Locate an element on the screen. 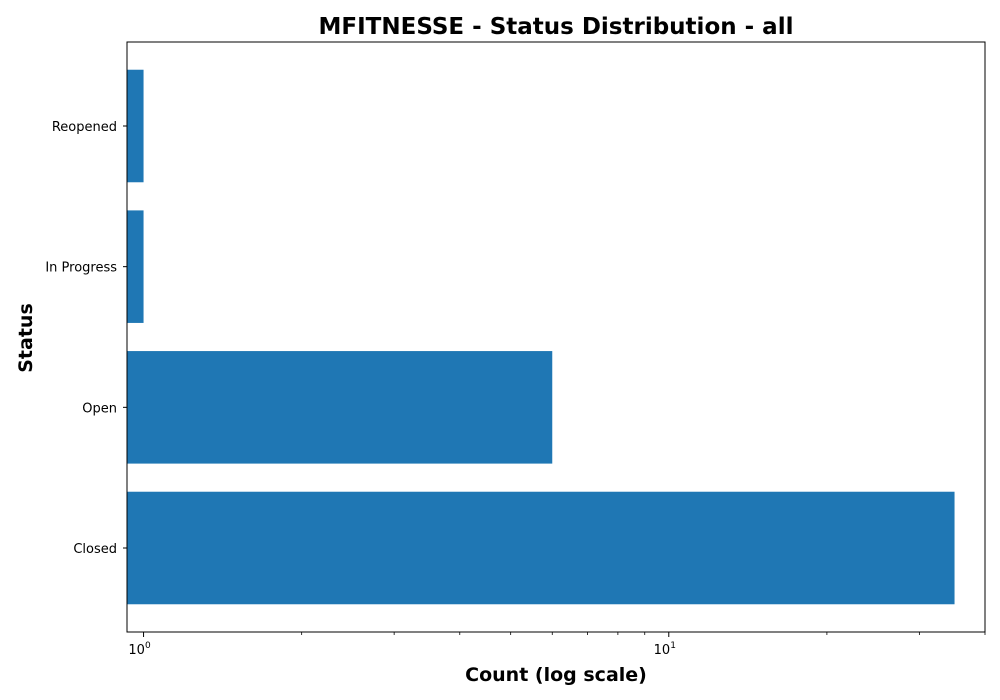 This screenshot has height=700, width=1000. bar-closed is located at coordinates (541, 548).